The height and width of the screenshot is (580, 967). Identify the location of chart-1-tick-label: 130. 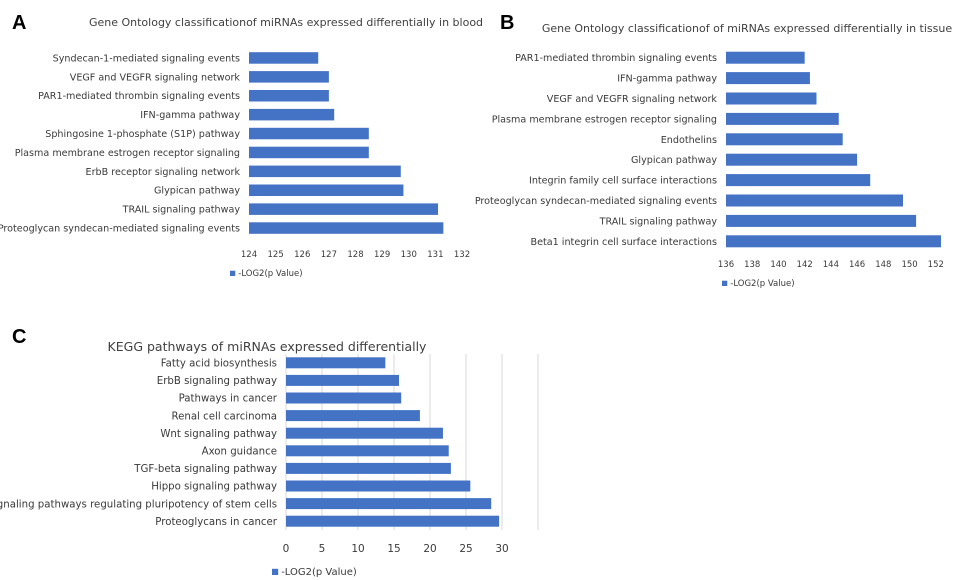
(409, 255).